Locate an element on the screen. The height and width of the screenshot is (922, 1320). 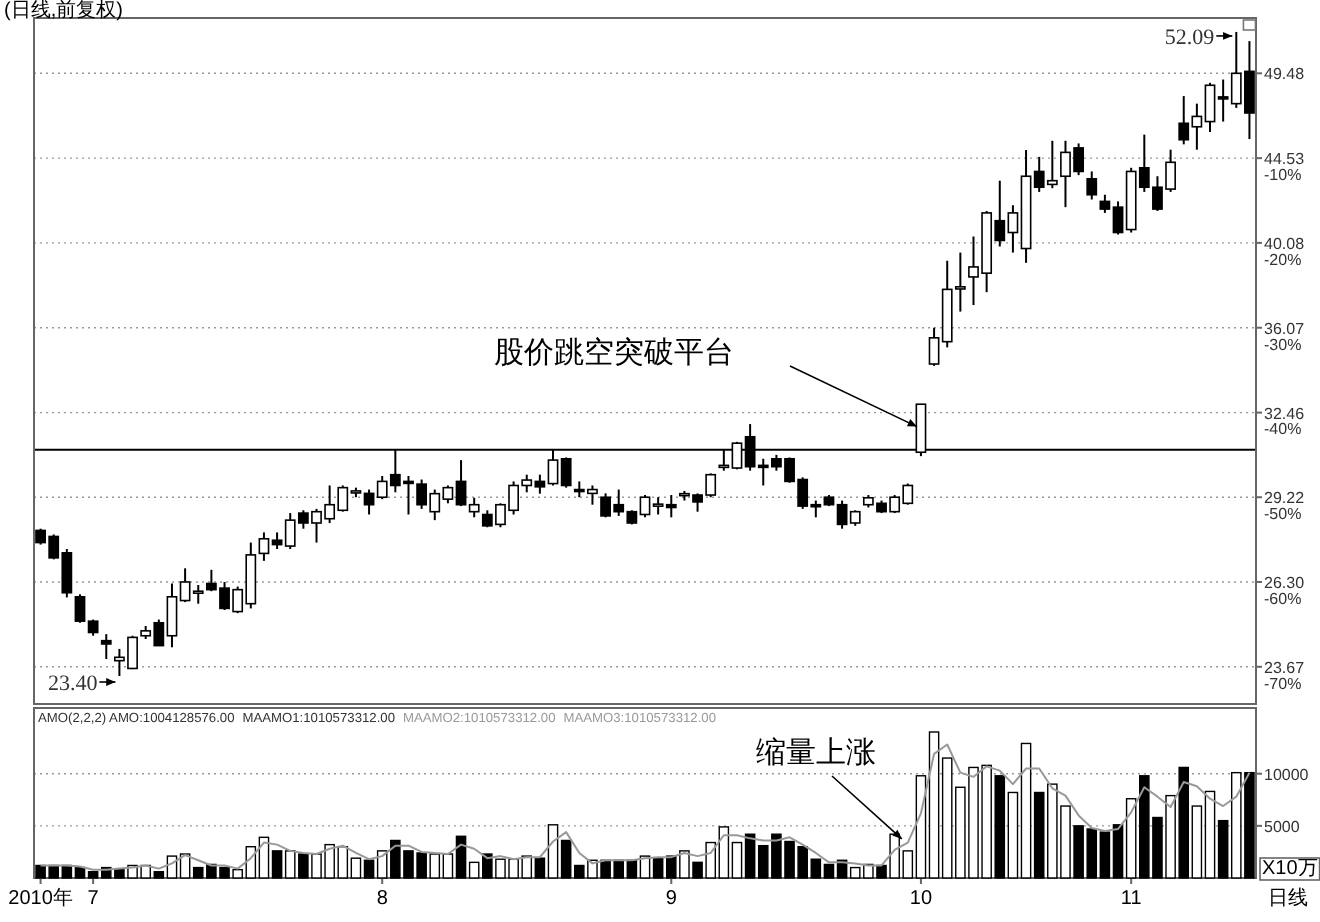
y-tick-label: 40.08 is located at coordinates (1285, 243).